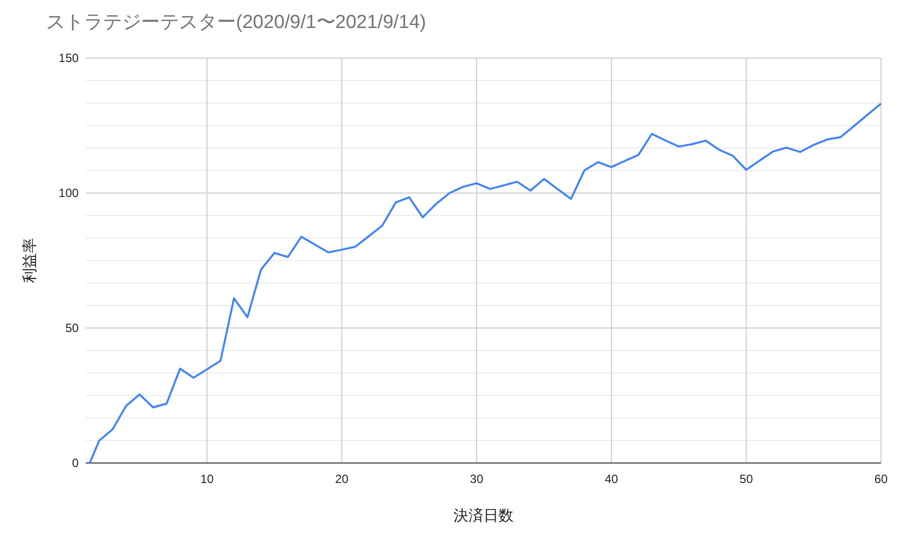  What do you see at coordinates (30, 260) in the screenshot?
I see `y-axis-title: 利益率` at bounding box center [30, 260].